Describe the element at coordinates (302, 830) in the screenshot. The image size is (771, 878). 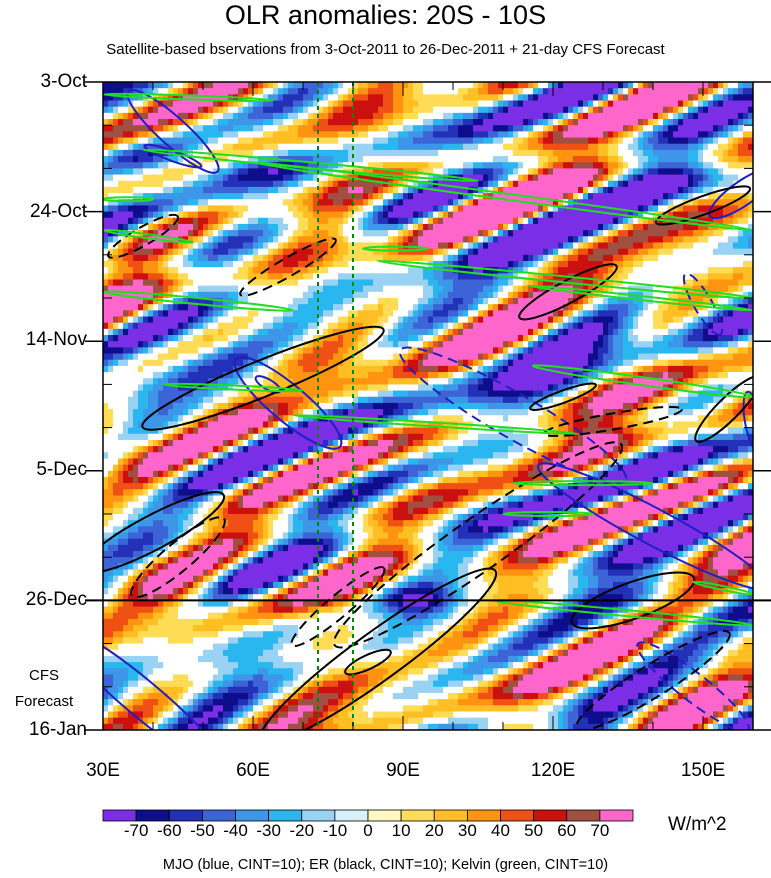
I see `colorbar-tick-label: -20` at that location.